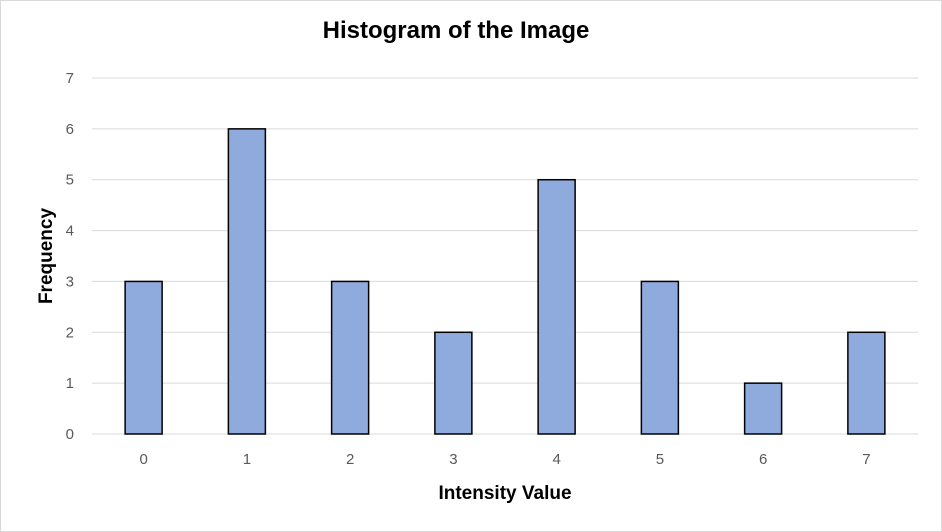 This screenshot has width=942, height=532. I want to click on x-tick-label: 5, so click(660, 459).